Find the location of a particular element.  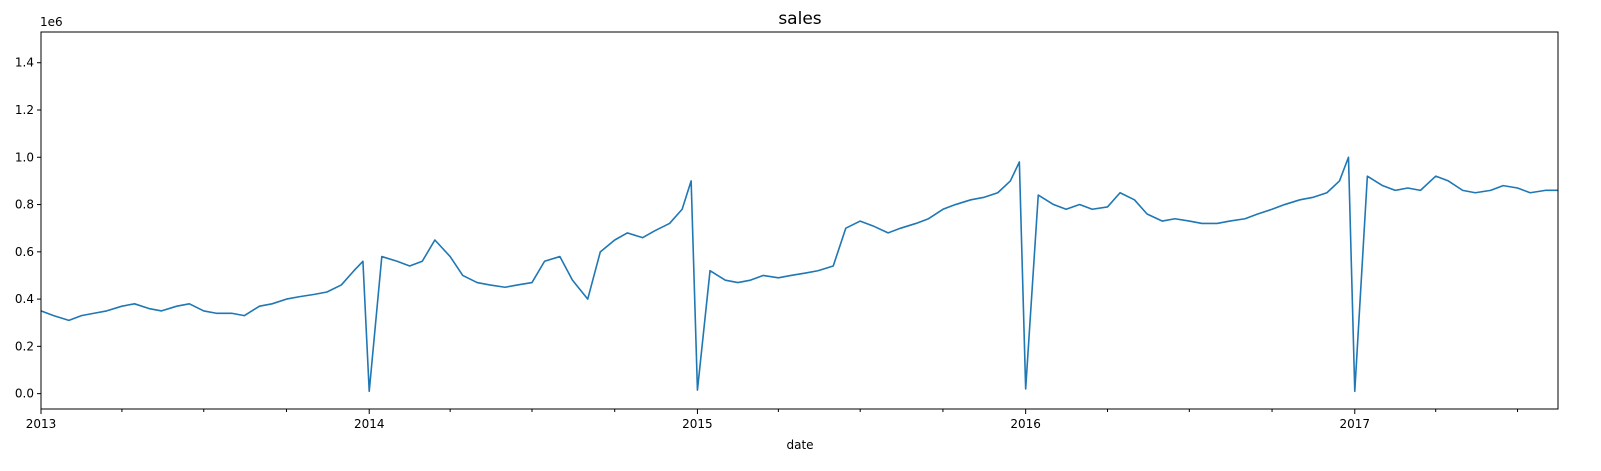

x-tick-label: 2014 is located at coordinates (369, 424).